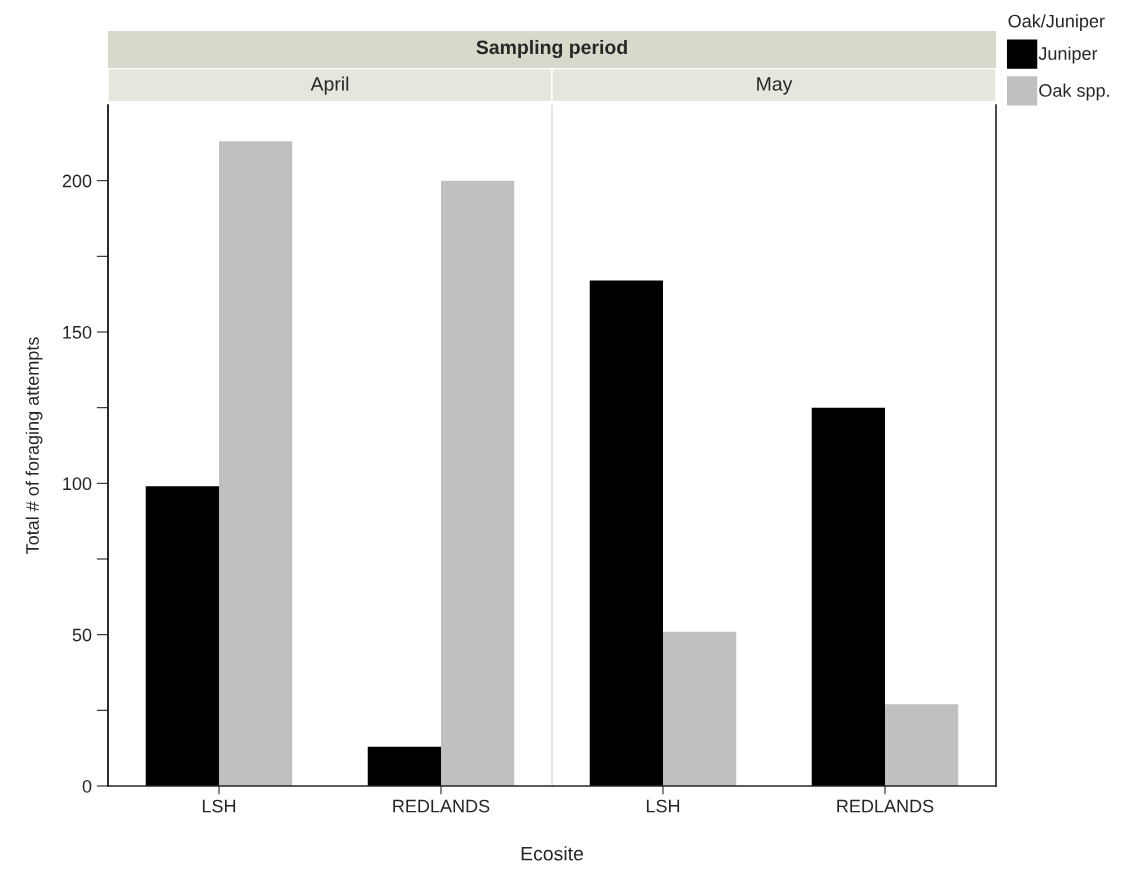  Describe the element at coordinates (329, 85) in the screenshot. I see `chart-title: April` at that location.